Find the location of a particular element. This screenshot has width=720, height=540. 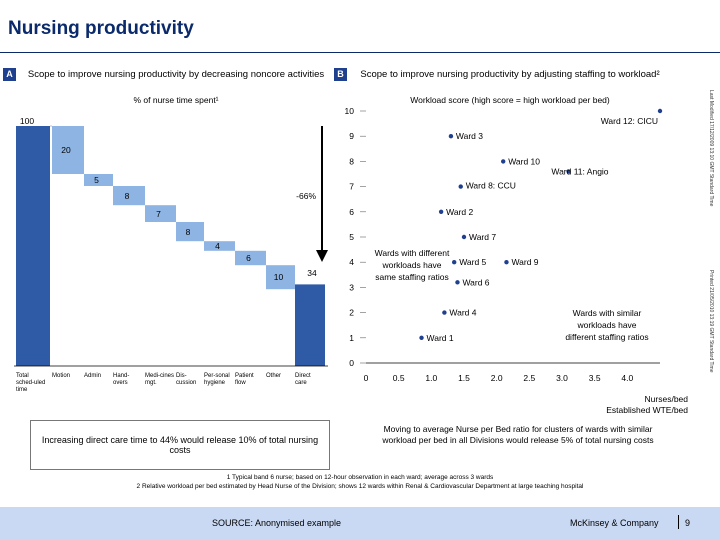

scatter-point-label: Ward 11: Angio is located at coordinates (579, 171).